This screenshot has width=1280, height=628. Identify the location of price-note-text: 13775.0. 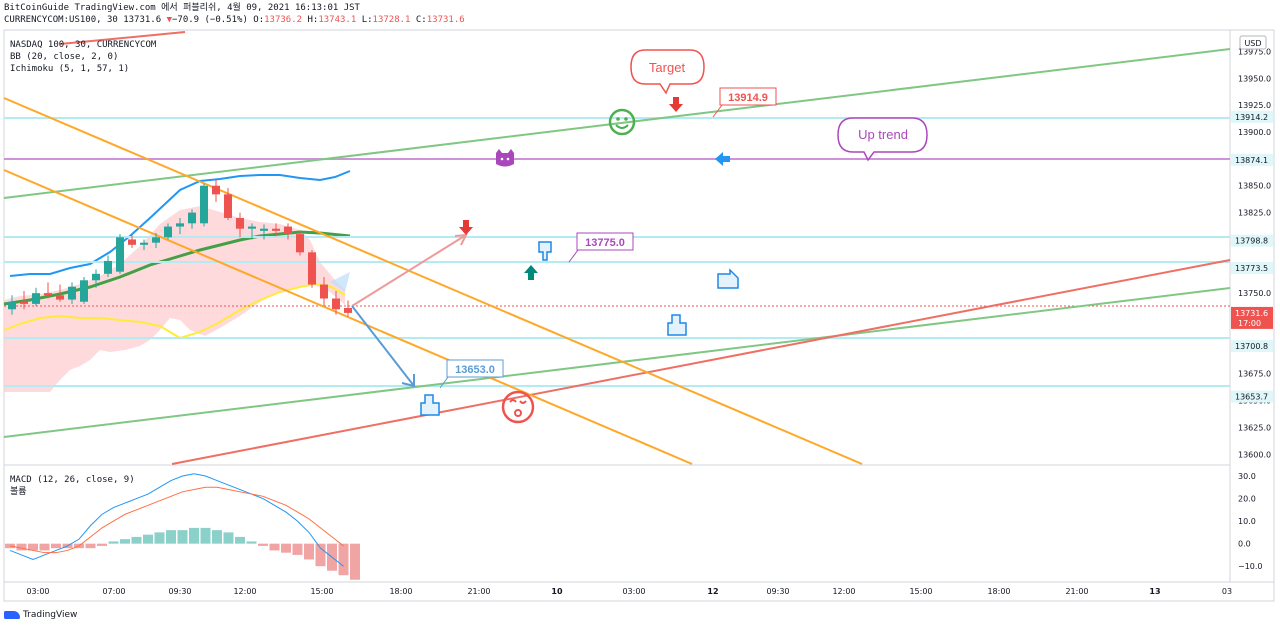
(605, 243).